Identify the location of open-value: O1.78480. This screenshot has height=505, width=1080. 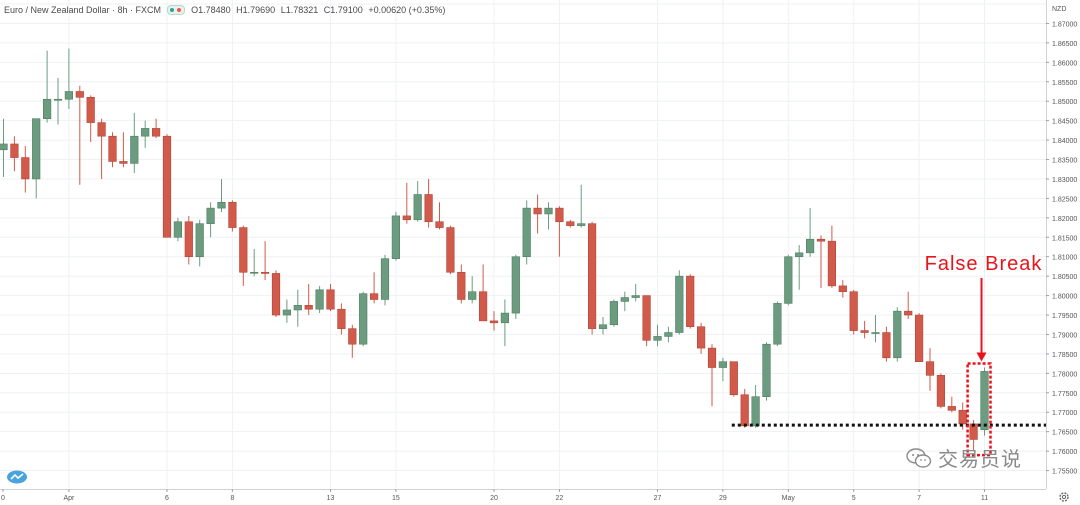
(211, 10).